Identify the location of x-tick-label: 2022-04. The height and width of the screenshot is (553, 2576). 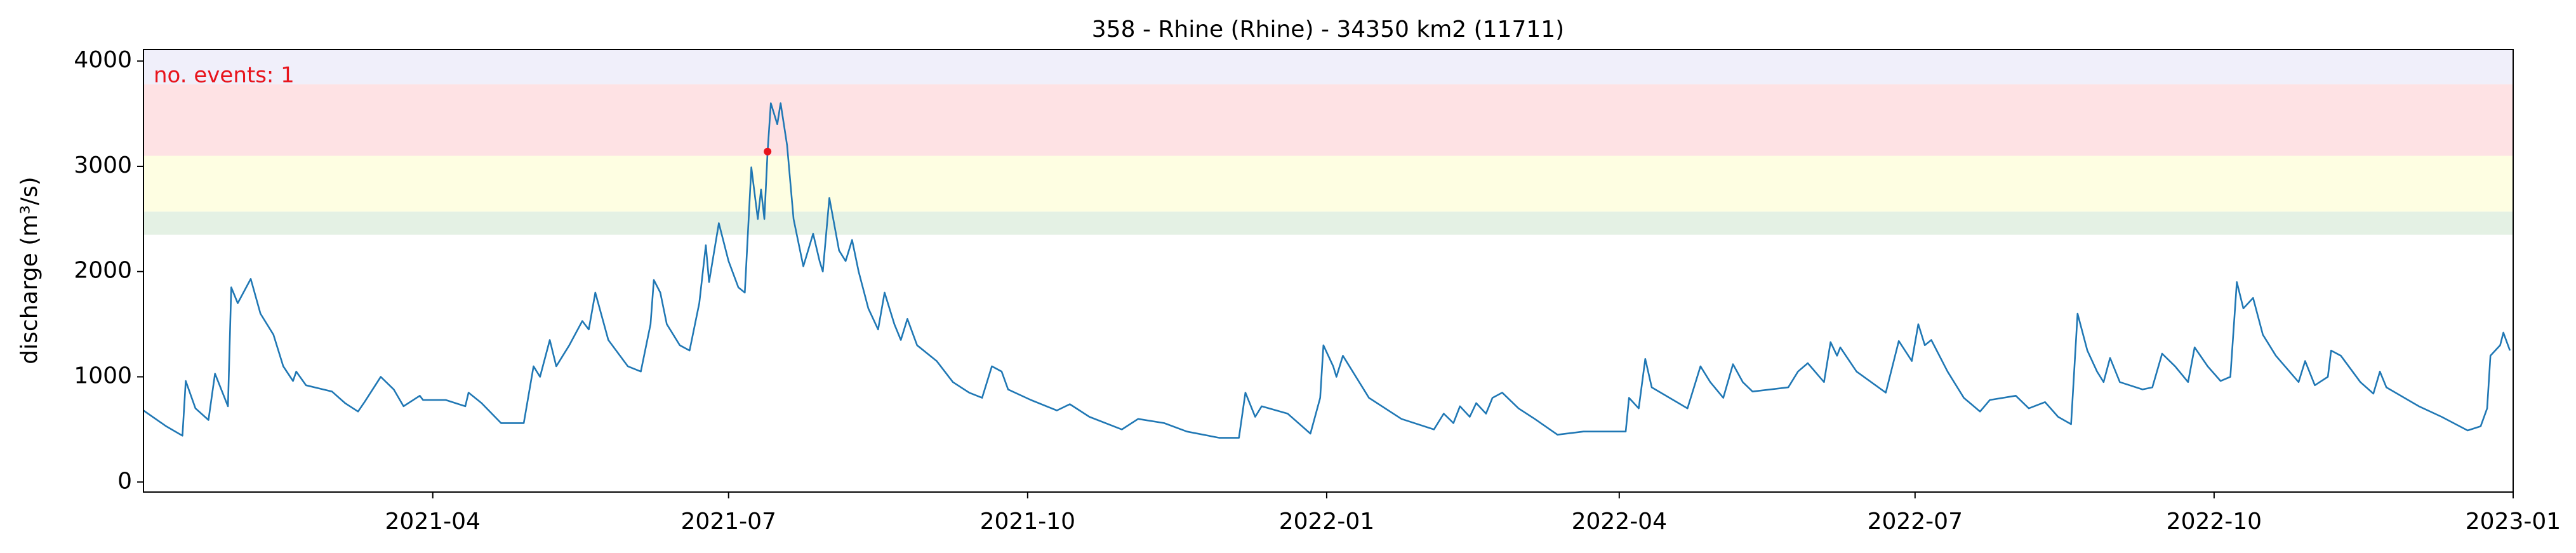
(1619, 522).